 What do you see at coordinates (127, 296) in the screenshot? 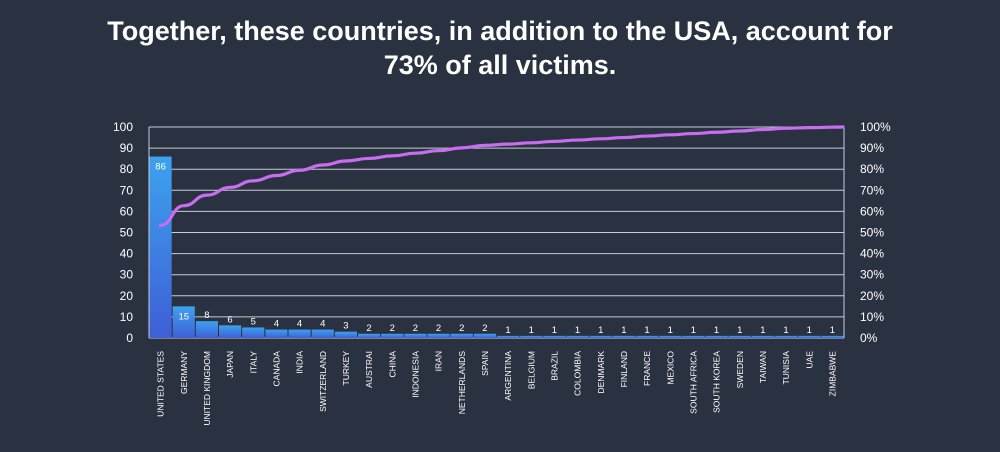
I see `y-left-tick-label: 20` at bounding box center [127, 296].